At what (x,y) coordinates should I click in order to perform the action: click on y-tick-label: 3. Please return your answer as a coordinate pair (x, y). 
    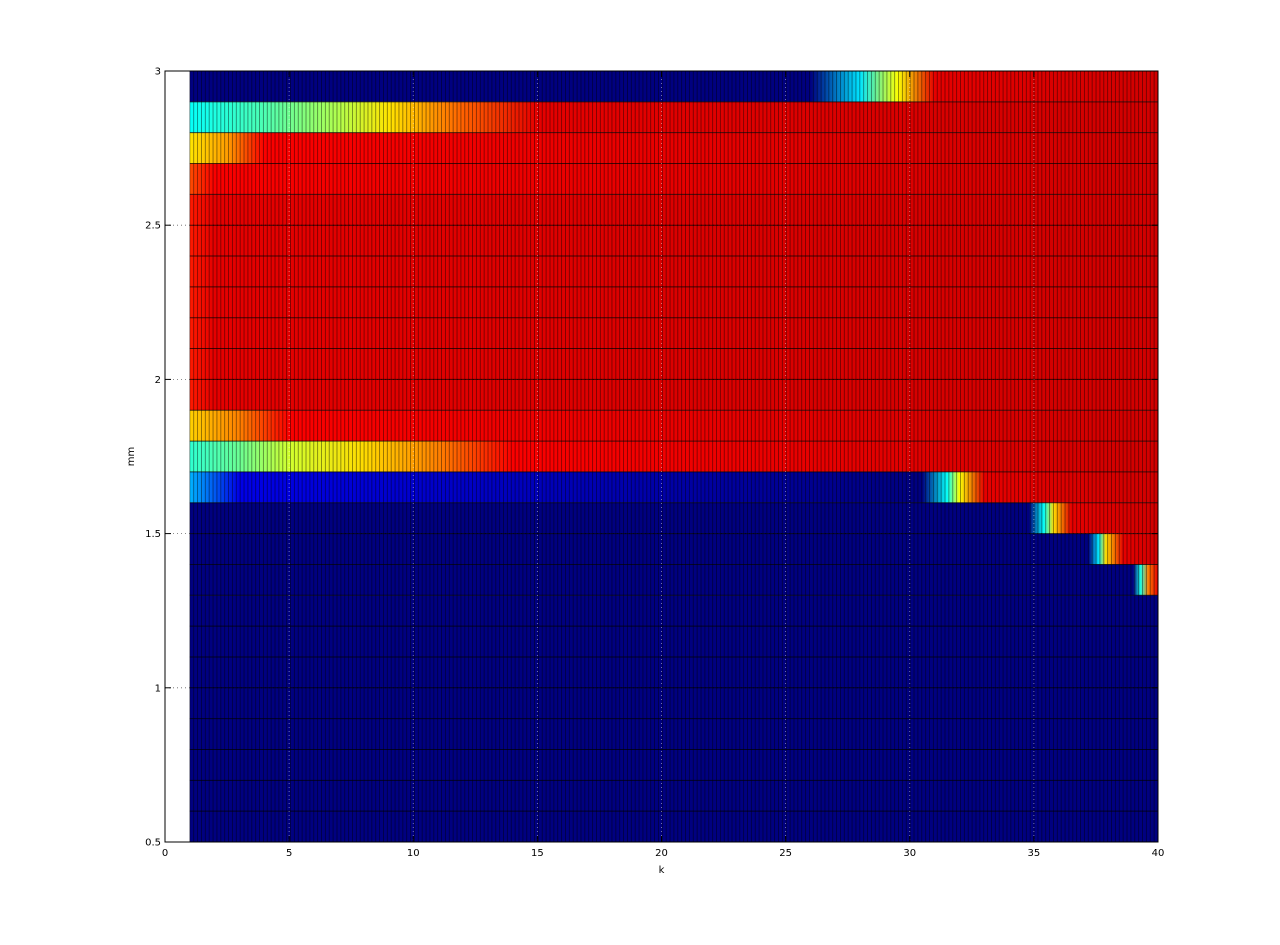
    Looking at the image, I should click on (158, 72).